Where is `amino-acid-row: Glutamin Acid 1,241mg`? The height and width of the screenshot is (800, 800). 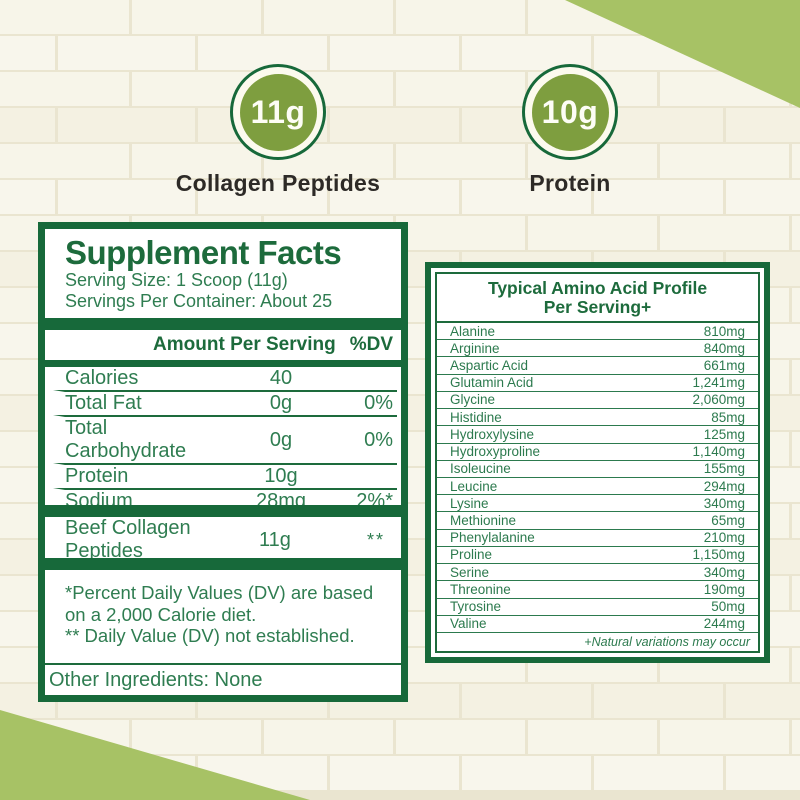 amino-acid-row: Glutamin Acid 1,241mg is located at coordinates (597, 382).